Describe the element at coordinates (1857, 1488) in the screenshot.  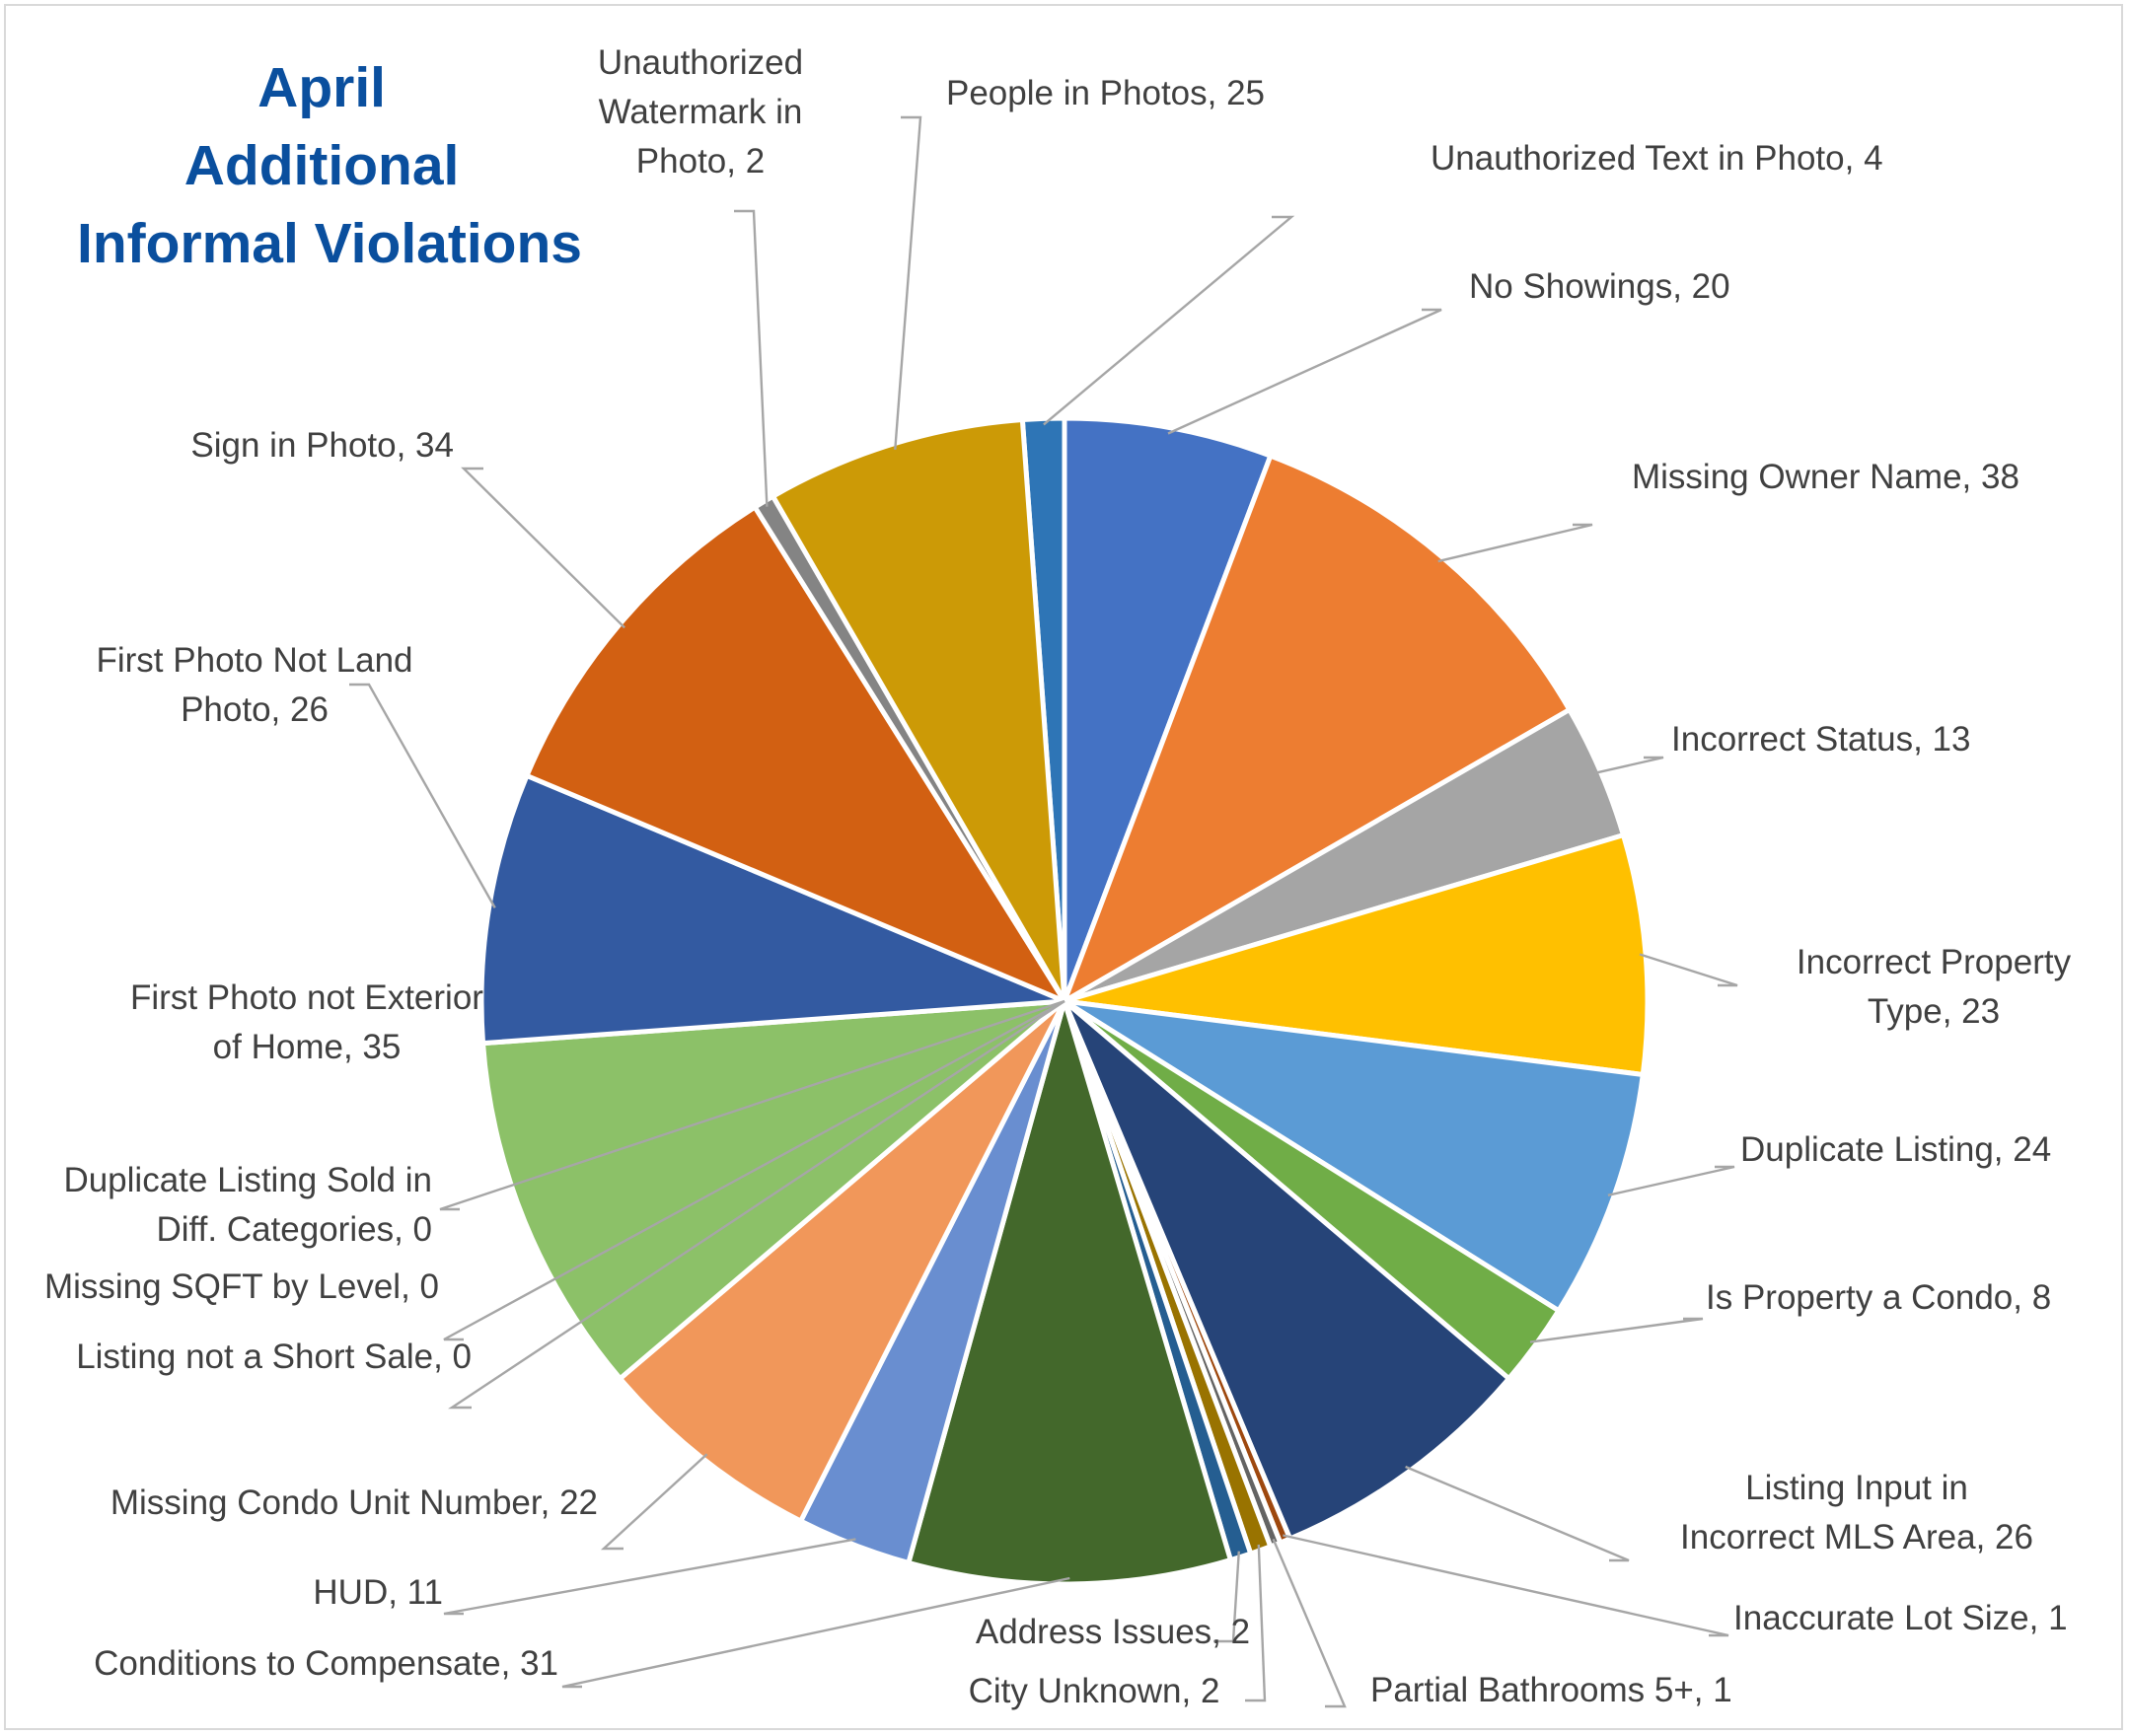
I see `data-label-line: Listing Input in` at that location.